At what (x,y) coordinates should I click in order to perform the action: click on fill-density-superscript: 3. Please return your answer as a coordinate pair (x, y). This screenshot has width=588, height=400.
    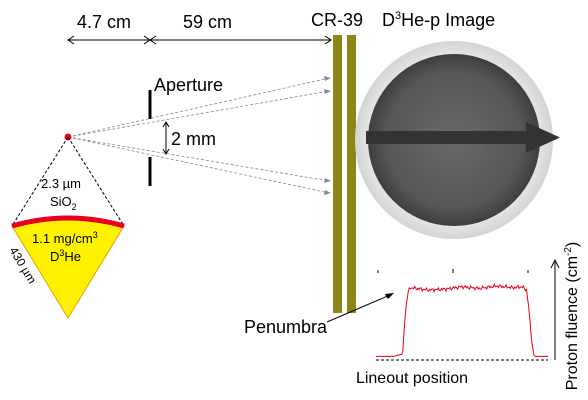
    Looking at the image, I should click on (95, 235).